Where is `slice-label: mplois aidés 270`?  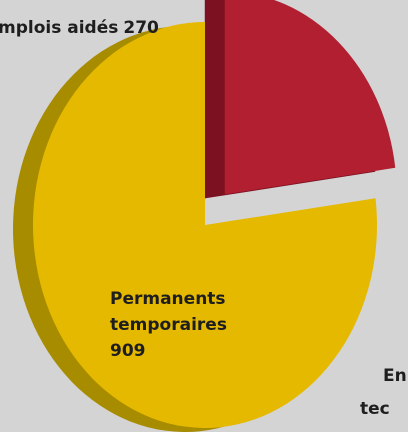
slice-label: mplois aidés 270 is located at coordinates (79, 28).